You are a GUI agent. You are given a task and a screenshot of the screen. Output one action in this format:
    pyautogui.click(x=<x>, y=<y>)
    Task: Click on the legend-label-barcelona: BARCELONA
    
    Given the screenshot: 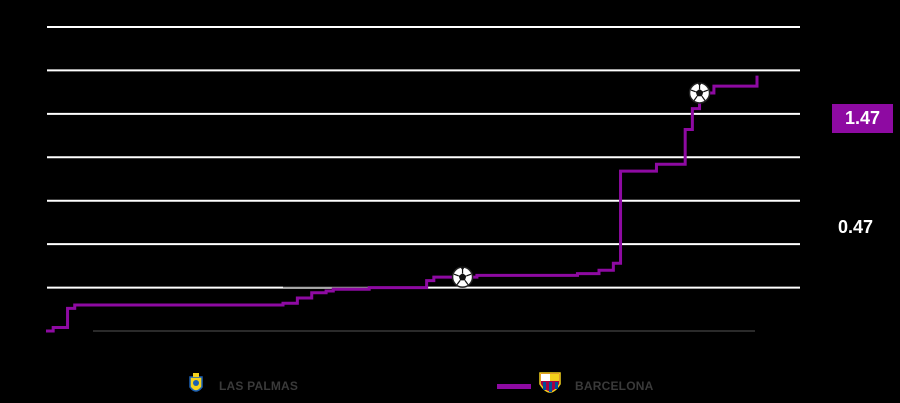 What is the action you would take?
    pyautogui.click(x=614, y=386)
    